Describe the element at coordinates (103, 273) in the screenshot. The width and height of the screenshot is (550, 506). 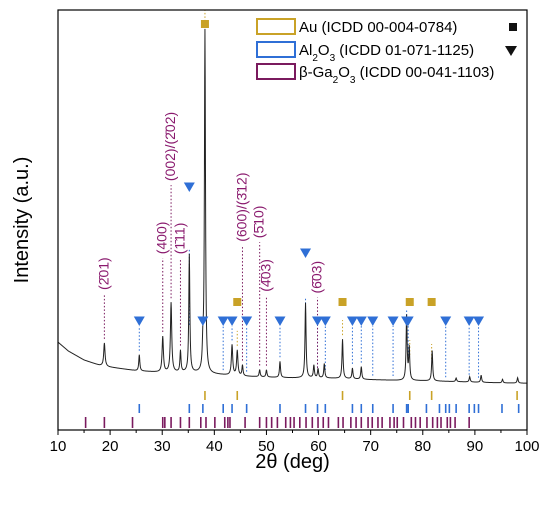
I see `ga2o3-plane-label: (2̄01)` at that location.